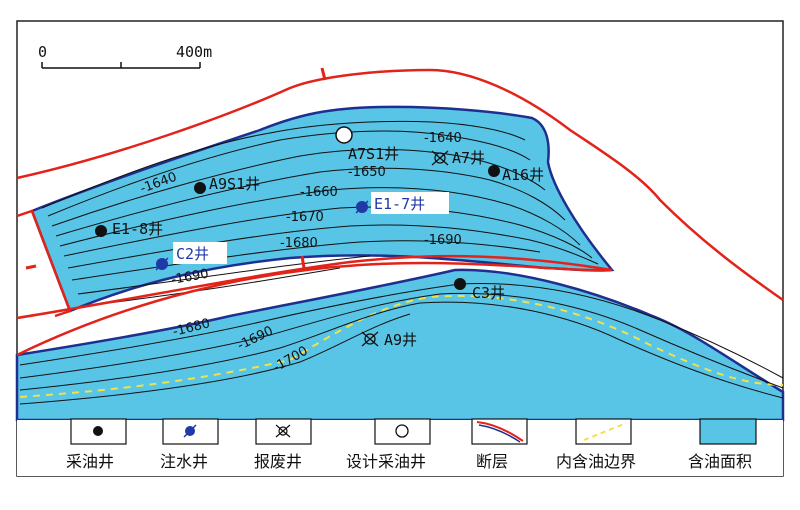  What do you see at coordinates (402, 431) in the screenshot?
I see `legend-planned-well-icon` at bounding box center [402, 431].